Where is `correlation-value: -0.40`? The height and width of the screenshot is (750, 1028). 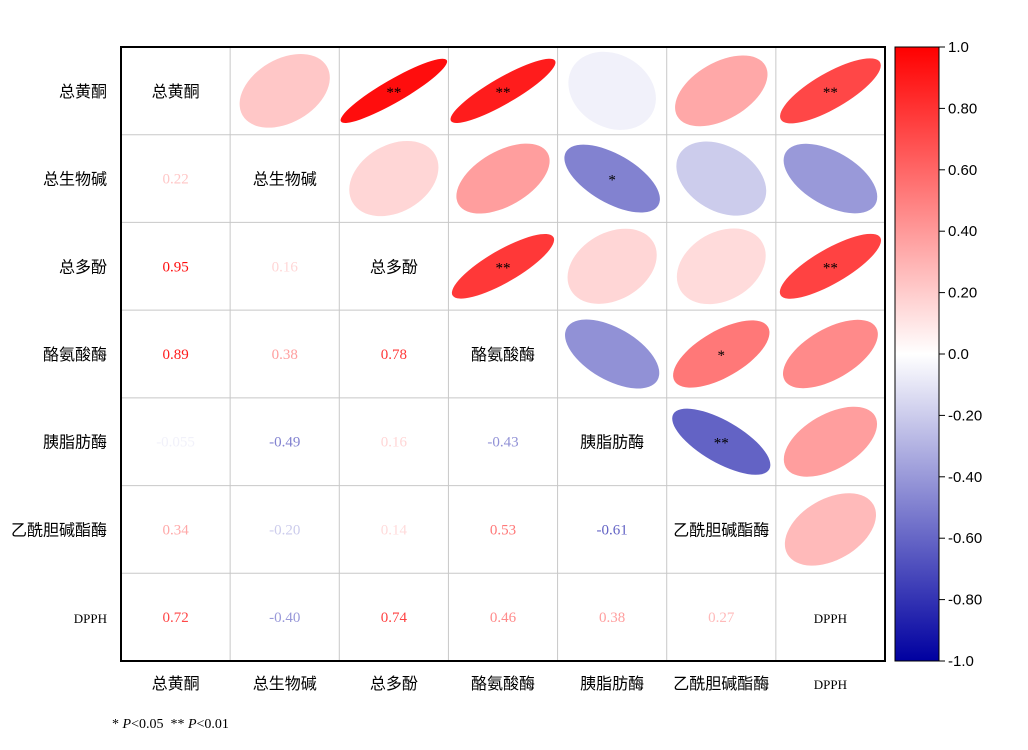
correlation-value: -0.40 is located at coordinates (284, 618).